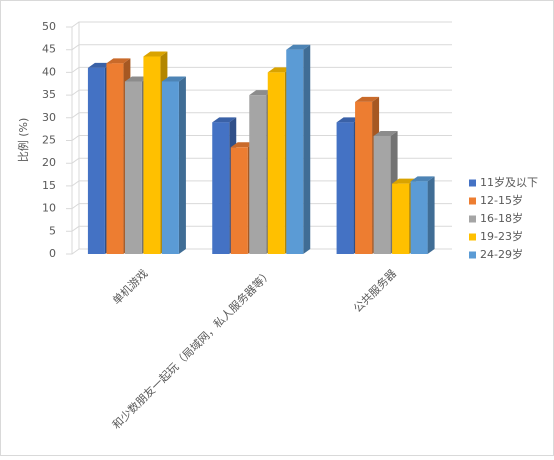 The width and height of the screenshot is (554, 460). What do you see at coordinates (52, 253) in the screenshot?
I see `y-tick-label: 0` at bounding box center [52, 253].